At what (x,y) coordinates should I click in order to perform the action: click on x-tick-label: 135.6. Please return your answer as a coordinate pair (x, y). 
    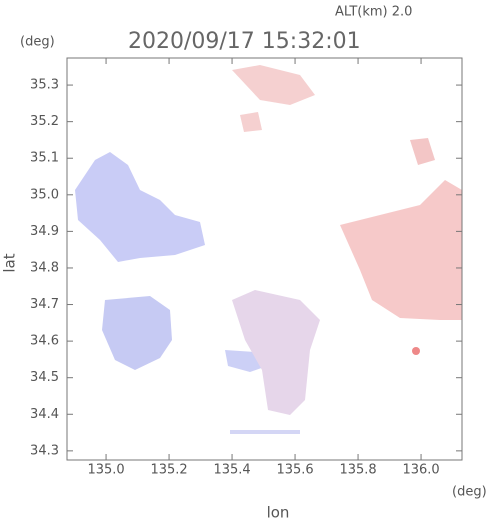
    Looking at the image, I should click on (294, 470).